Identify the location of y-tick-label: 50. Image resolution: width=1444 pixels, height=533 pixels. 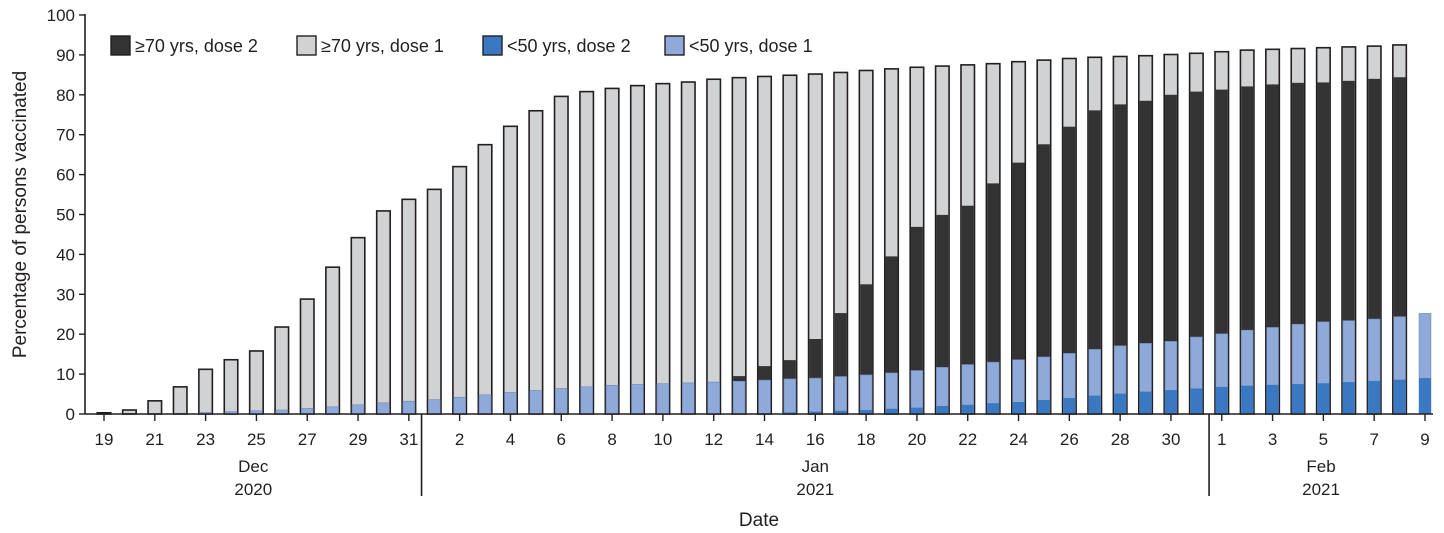
(65, 215).